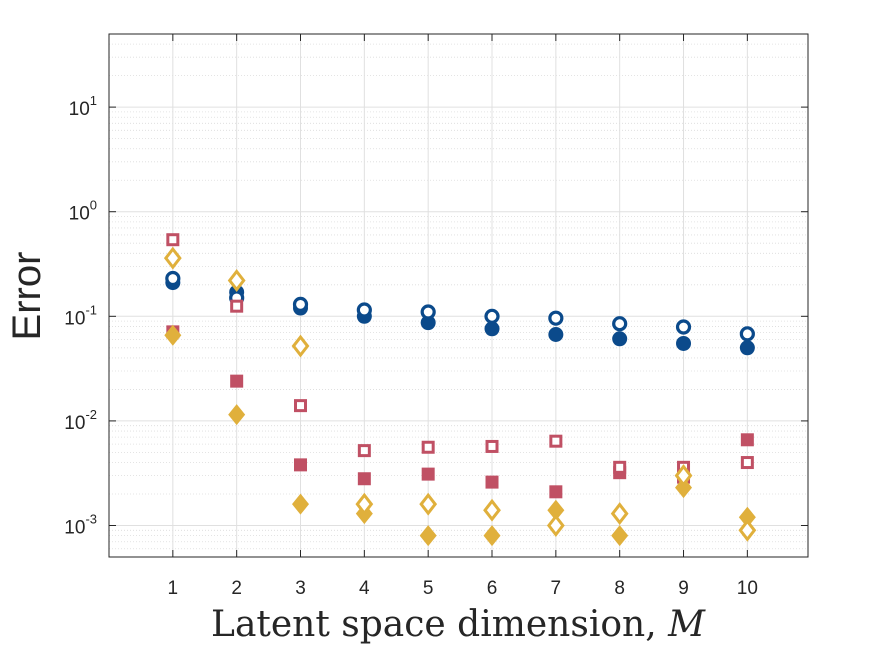 The height and width of the screenshot is (656, 875). I want to click on y-tick-label: 10⁻¹, so click(80, 315).